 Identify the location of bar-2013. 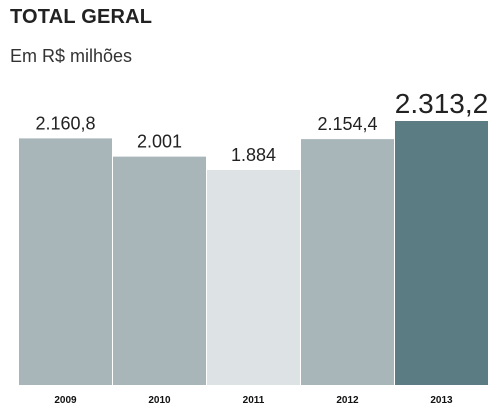
(441, 253).